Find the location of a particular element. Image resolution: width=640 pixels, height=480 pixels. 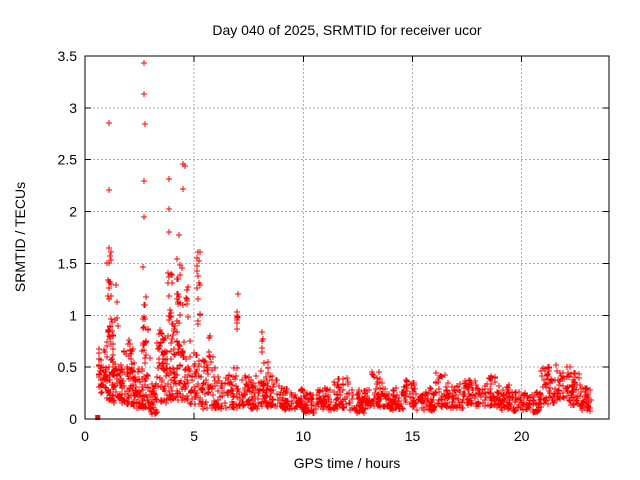

y-tick-label: 2 is located at coordinates (73, 212).